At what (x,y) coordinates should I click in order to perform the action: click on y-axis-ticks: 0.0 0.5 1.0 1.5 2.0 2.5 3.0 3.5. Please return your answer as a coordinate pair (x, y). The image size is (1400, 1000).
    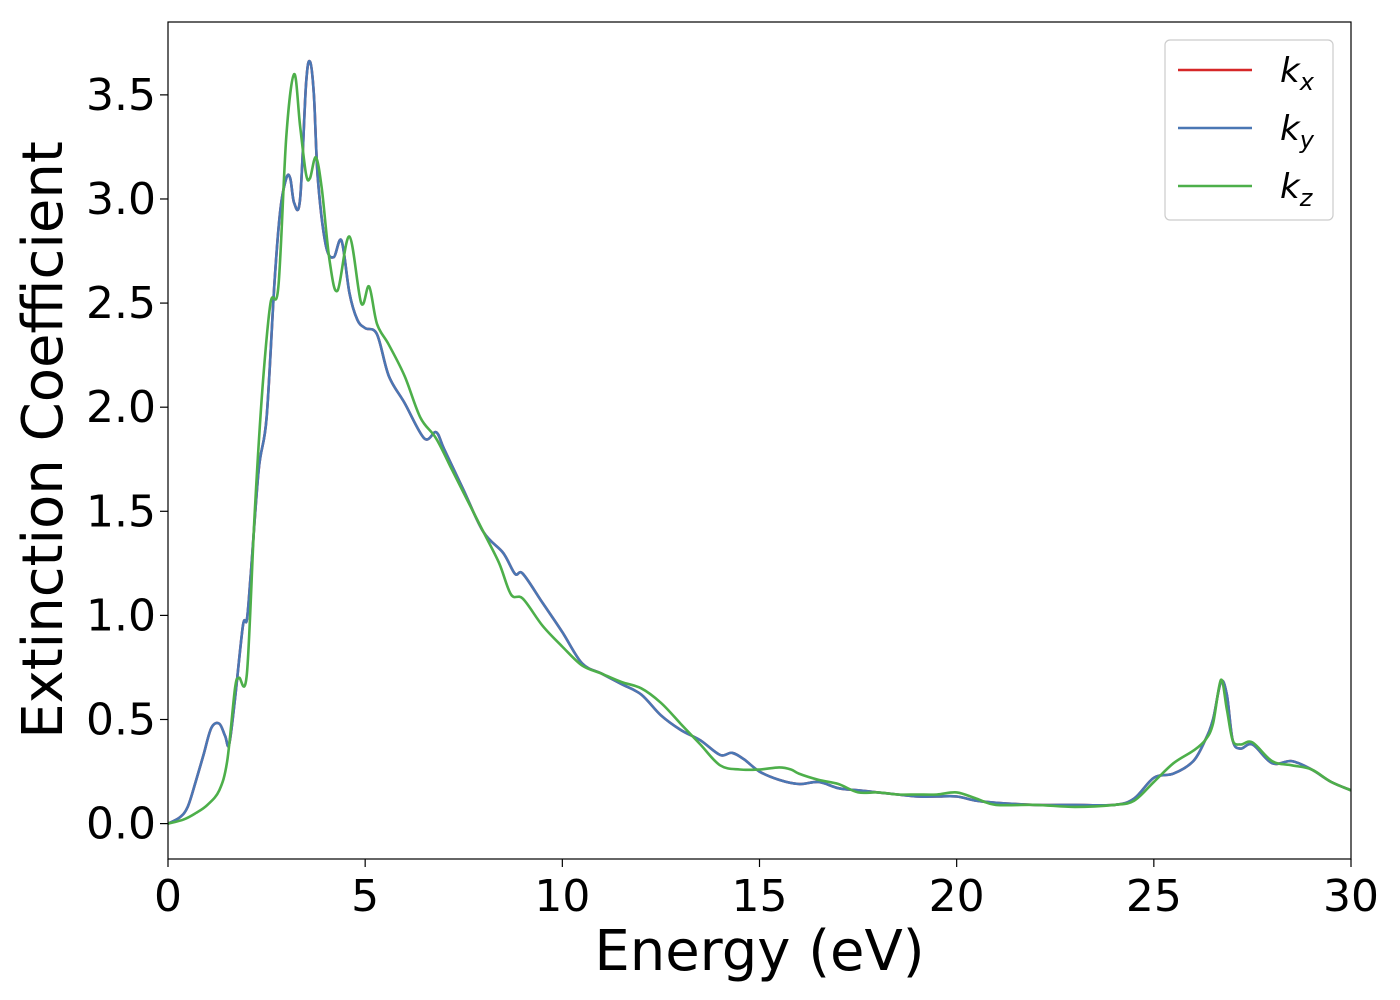
    Looking at the image, I should click on (127, 460).